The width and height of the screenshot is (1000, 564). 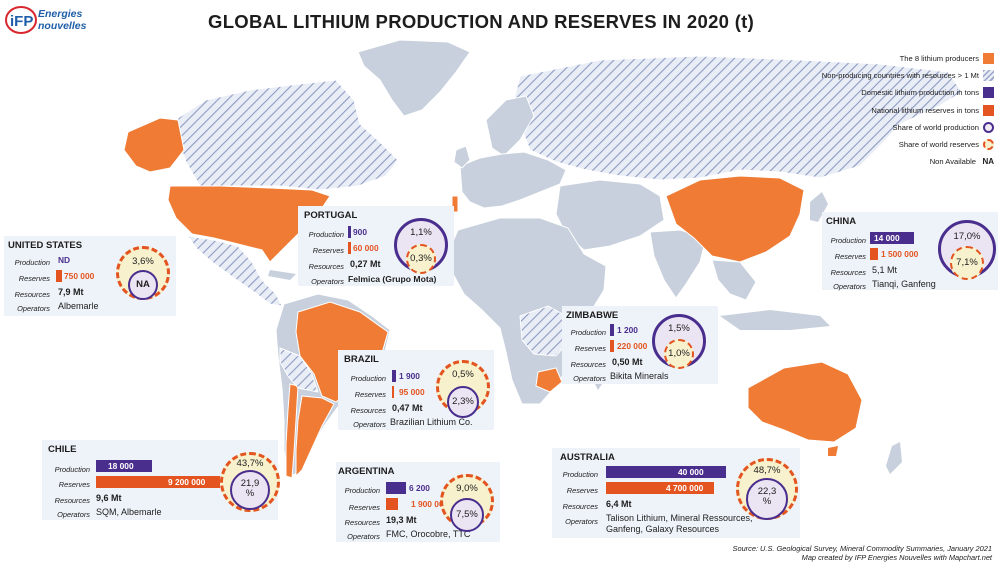 What do you see at coordinates (421, 258) in the screenshot?
I see `reserves-share-value: 0,3%` at bounding box center [421, 258].